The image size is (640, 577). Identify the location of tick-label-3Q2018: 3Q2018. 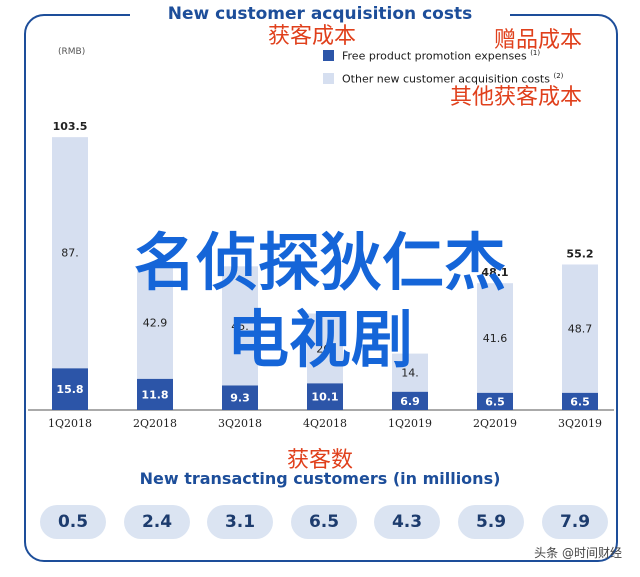
(240, 423).